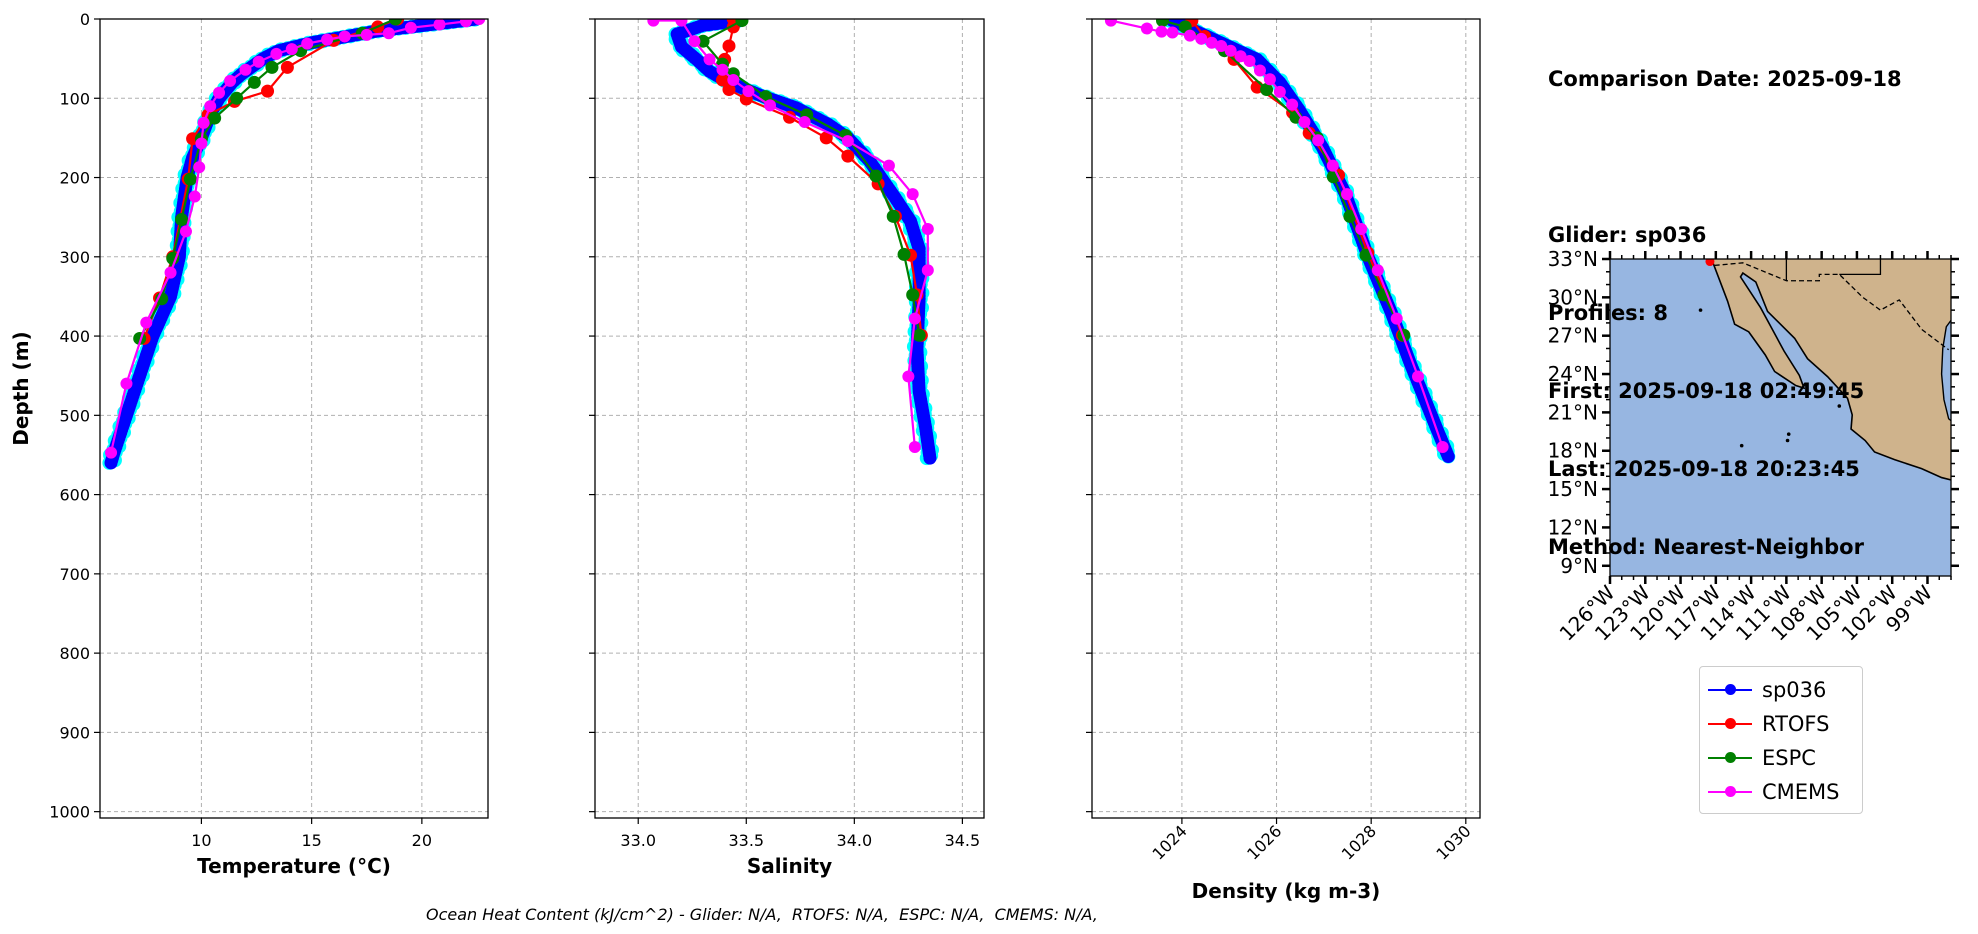 The height and width of the screenshot is (934, 1978). I want to click on y-tick-label: 200, so click(74, 178).